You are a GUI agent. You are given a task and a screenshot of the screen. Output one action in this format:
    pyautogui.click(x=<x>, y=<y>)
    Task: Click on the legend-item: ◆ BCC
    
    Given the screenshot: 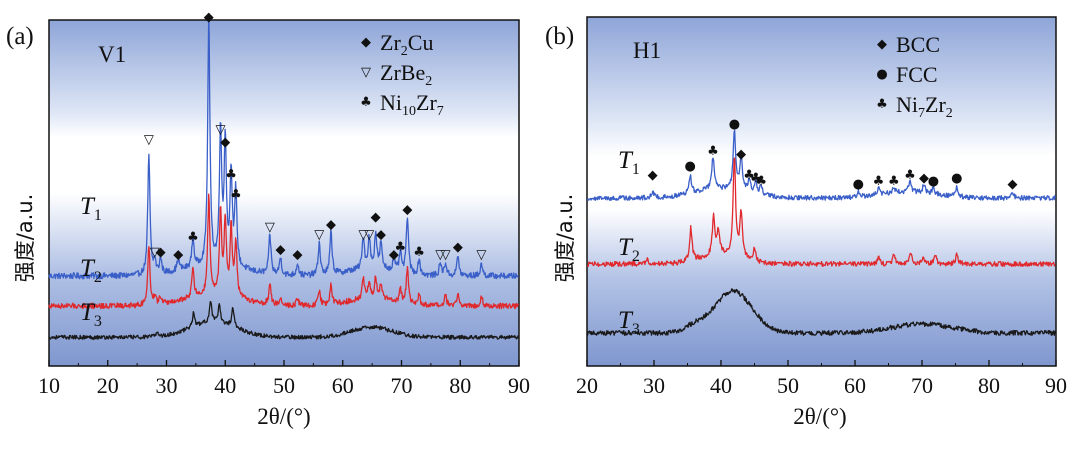 What is the action you would take?
    pyautogui.click(x=908, y=44)
    